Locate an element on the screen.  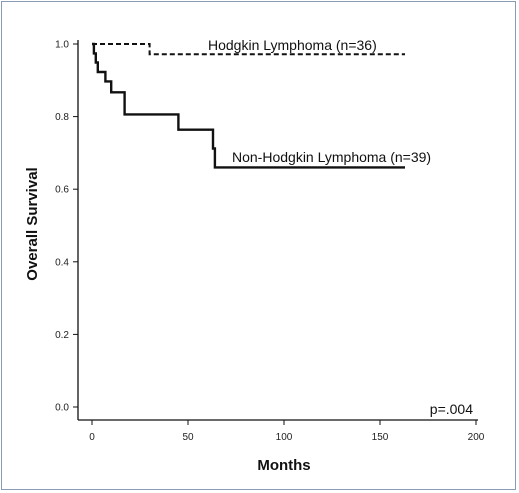
x-axis-title: Months is located at coordinates (283, 465).